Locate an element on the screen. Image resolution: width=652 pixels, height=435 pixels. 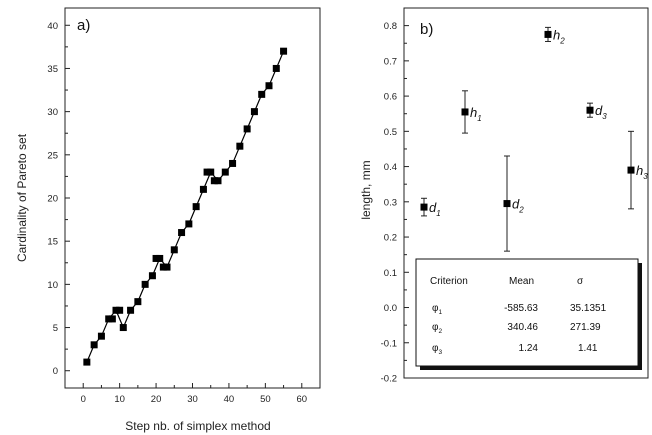
panel-a-x-ticks: 0 10 20 30 40 50 60 is located at coordinates (194, 394).